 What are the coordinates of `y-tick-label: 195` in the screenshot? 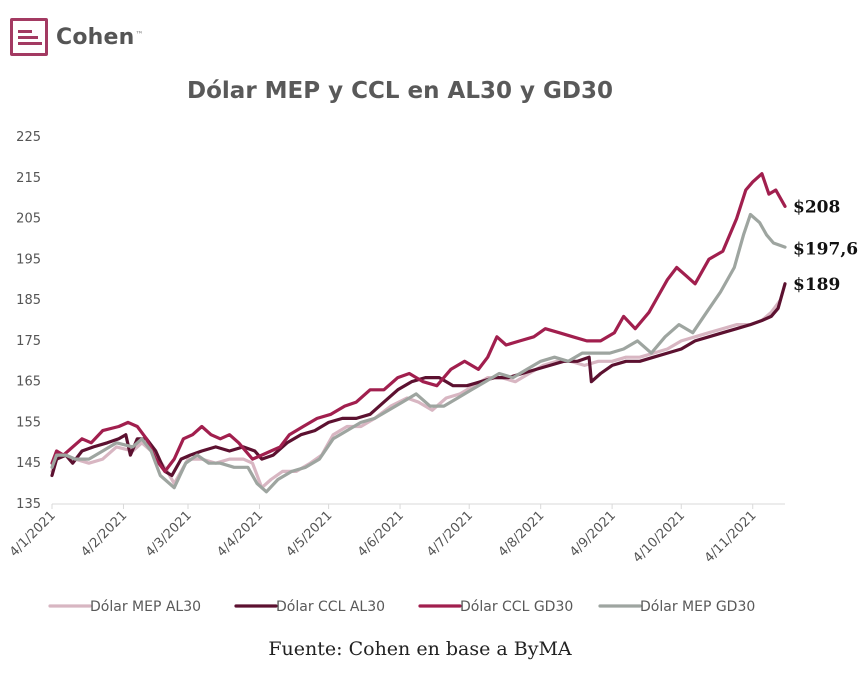 It's located at (28, 259).